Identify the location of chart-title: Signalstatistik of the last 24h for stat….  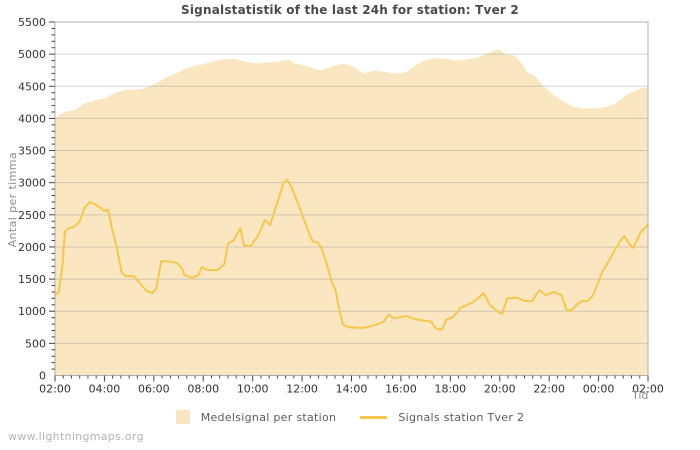
(350, 10).